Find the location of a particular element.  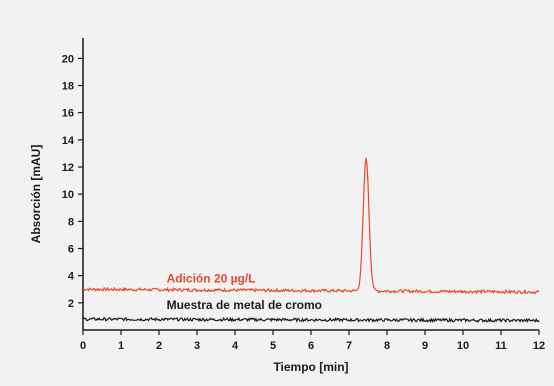

series-label-1: Muestra de metal de cromo is located at coordinates (244, 305).